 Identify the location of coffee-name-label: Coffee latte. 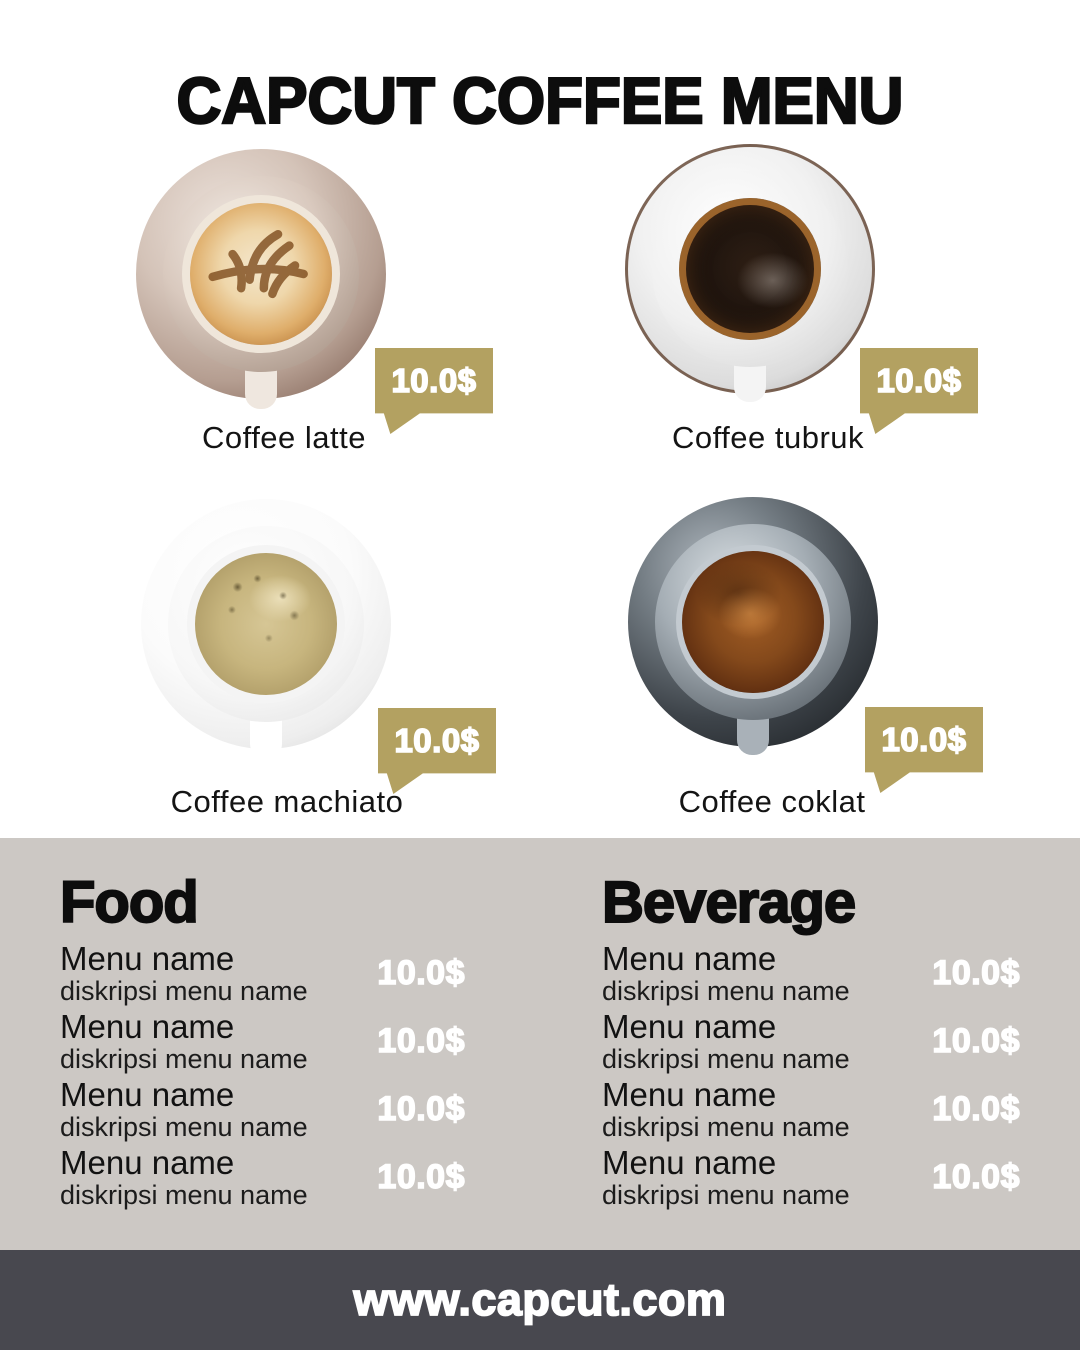
(284, 437).